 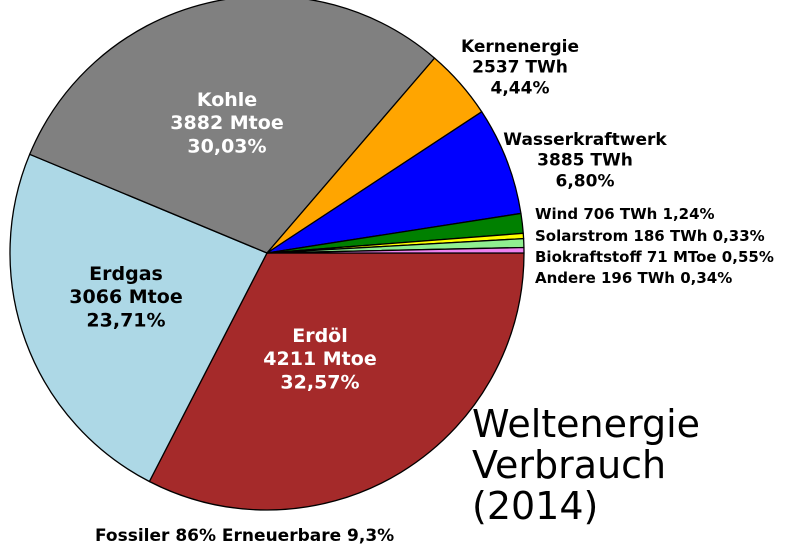 I want to click on label-biokraftstoff: Biokraftstoff 71 MToe 0,55%, so click(x=654, y=257).